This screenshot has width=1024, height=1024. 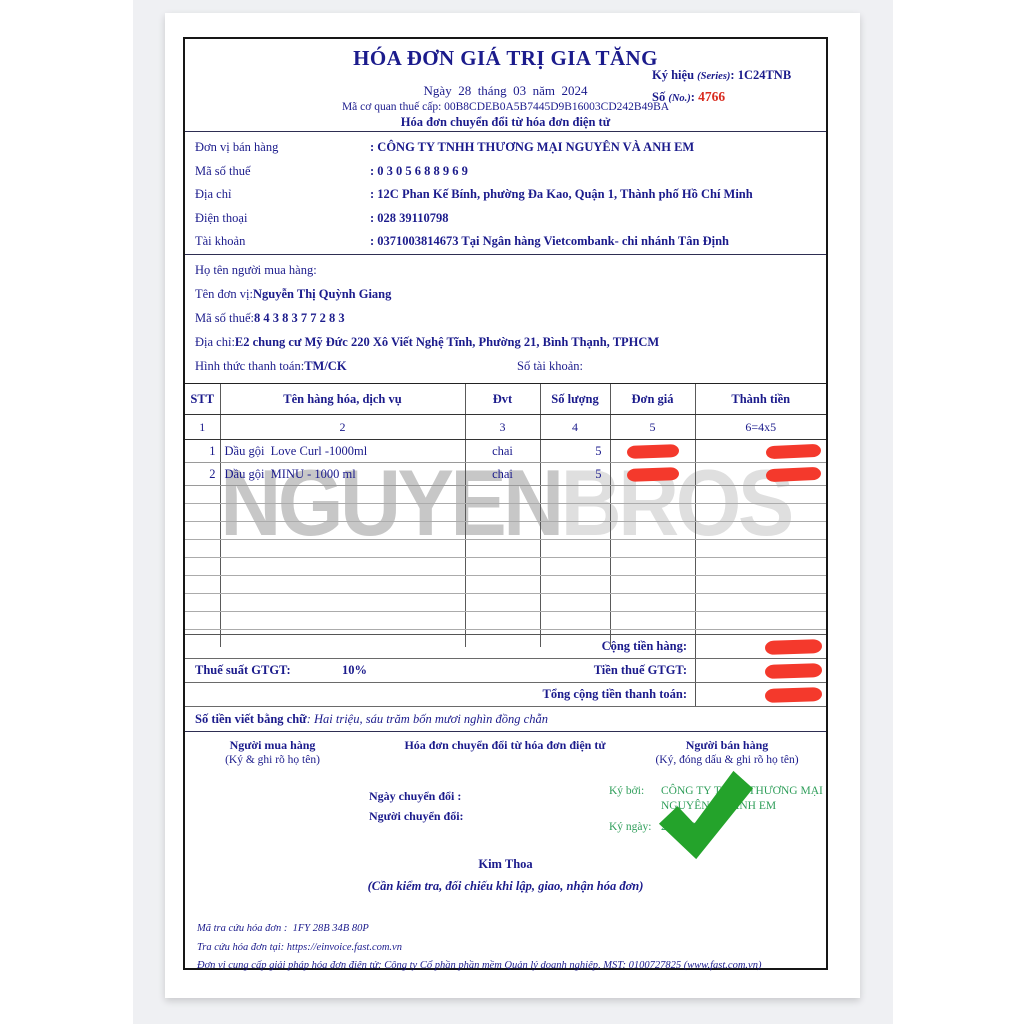 What do you see at coordinates (251, 718) in the screenshot?
I see `amount-in-words-label: Số tiền viết bằng chữ` at bounding box center [251, 718].